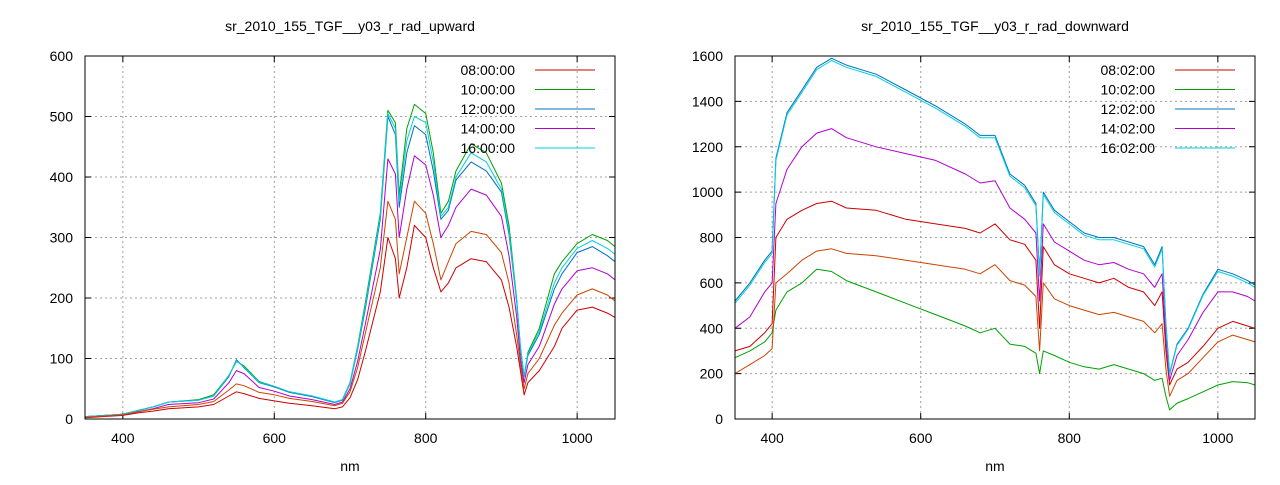 This screenshot has width=1280, height=485. What do you see at coordinates (995, 26) in the screenshot?
I see `chart-title: sr_2010_155_TGF__y03_r_rad_downward` at bounding box center [995, 26].